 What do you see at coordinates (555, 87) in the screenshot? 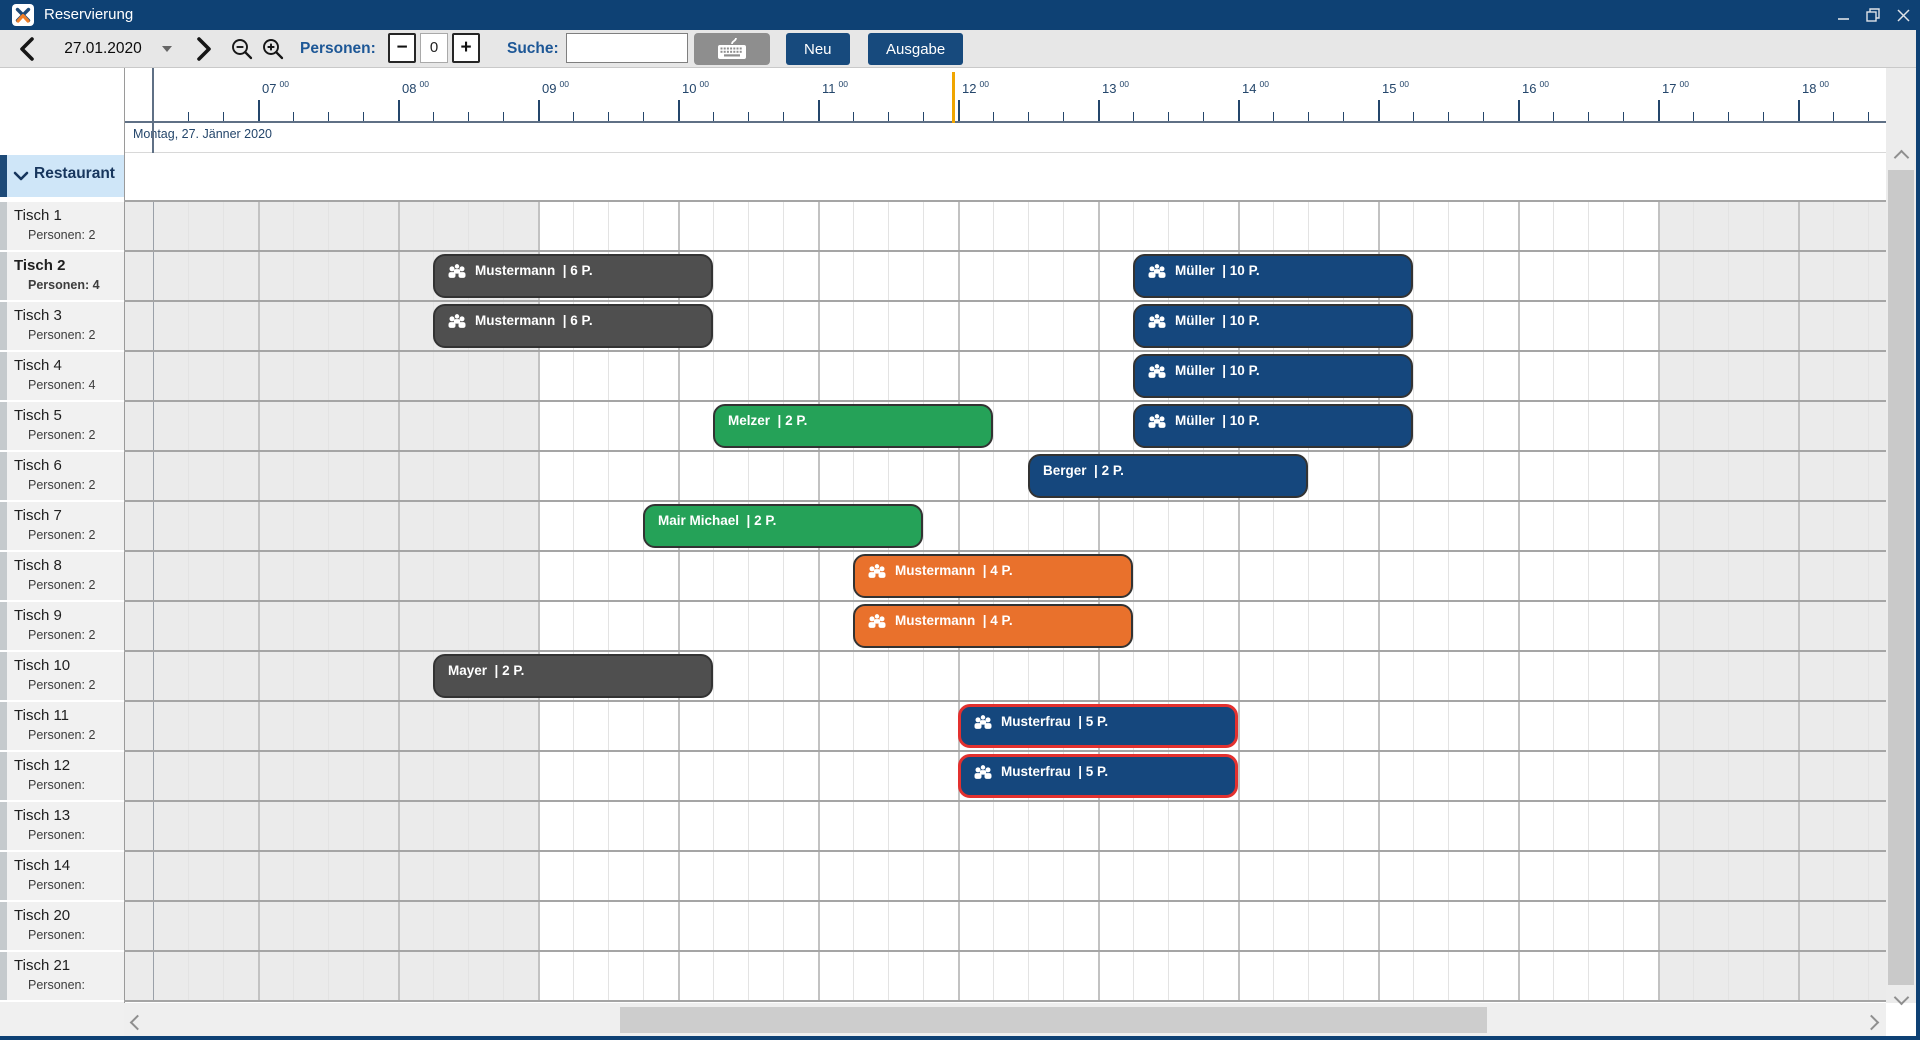
I see `hour-label: 09 00` at bounding box center [555, 87].